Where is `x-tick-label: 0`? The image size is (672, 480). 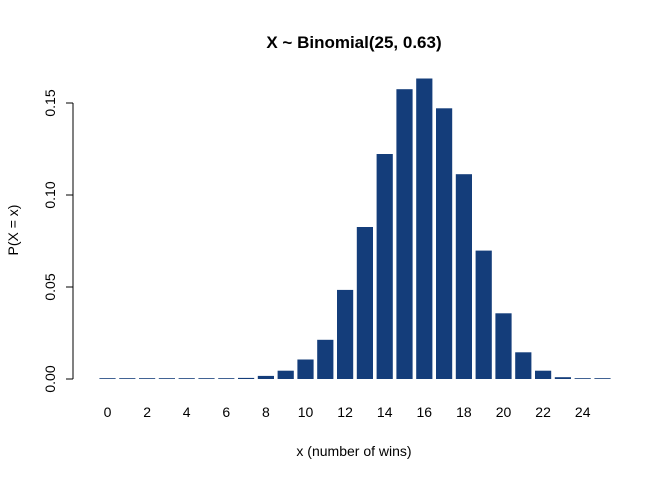 x-tick-label: 0 is located at coordinates (108, 412).